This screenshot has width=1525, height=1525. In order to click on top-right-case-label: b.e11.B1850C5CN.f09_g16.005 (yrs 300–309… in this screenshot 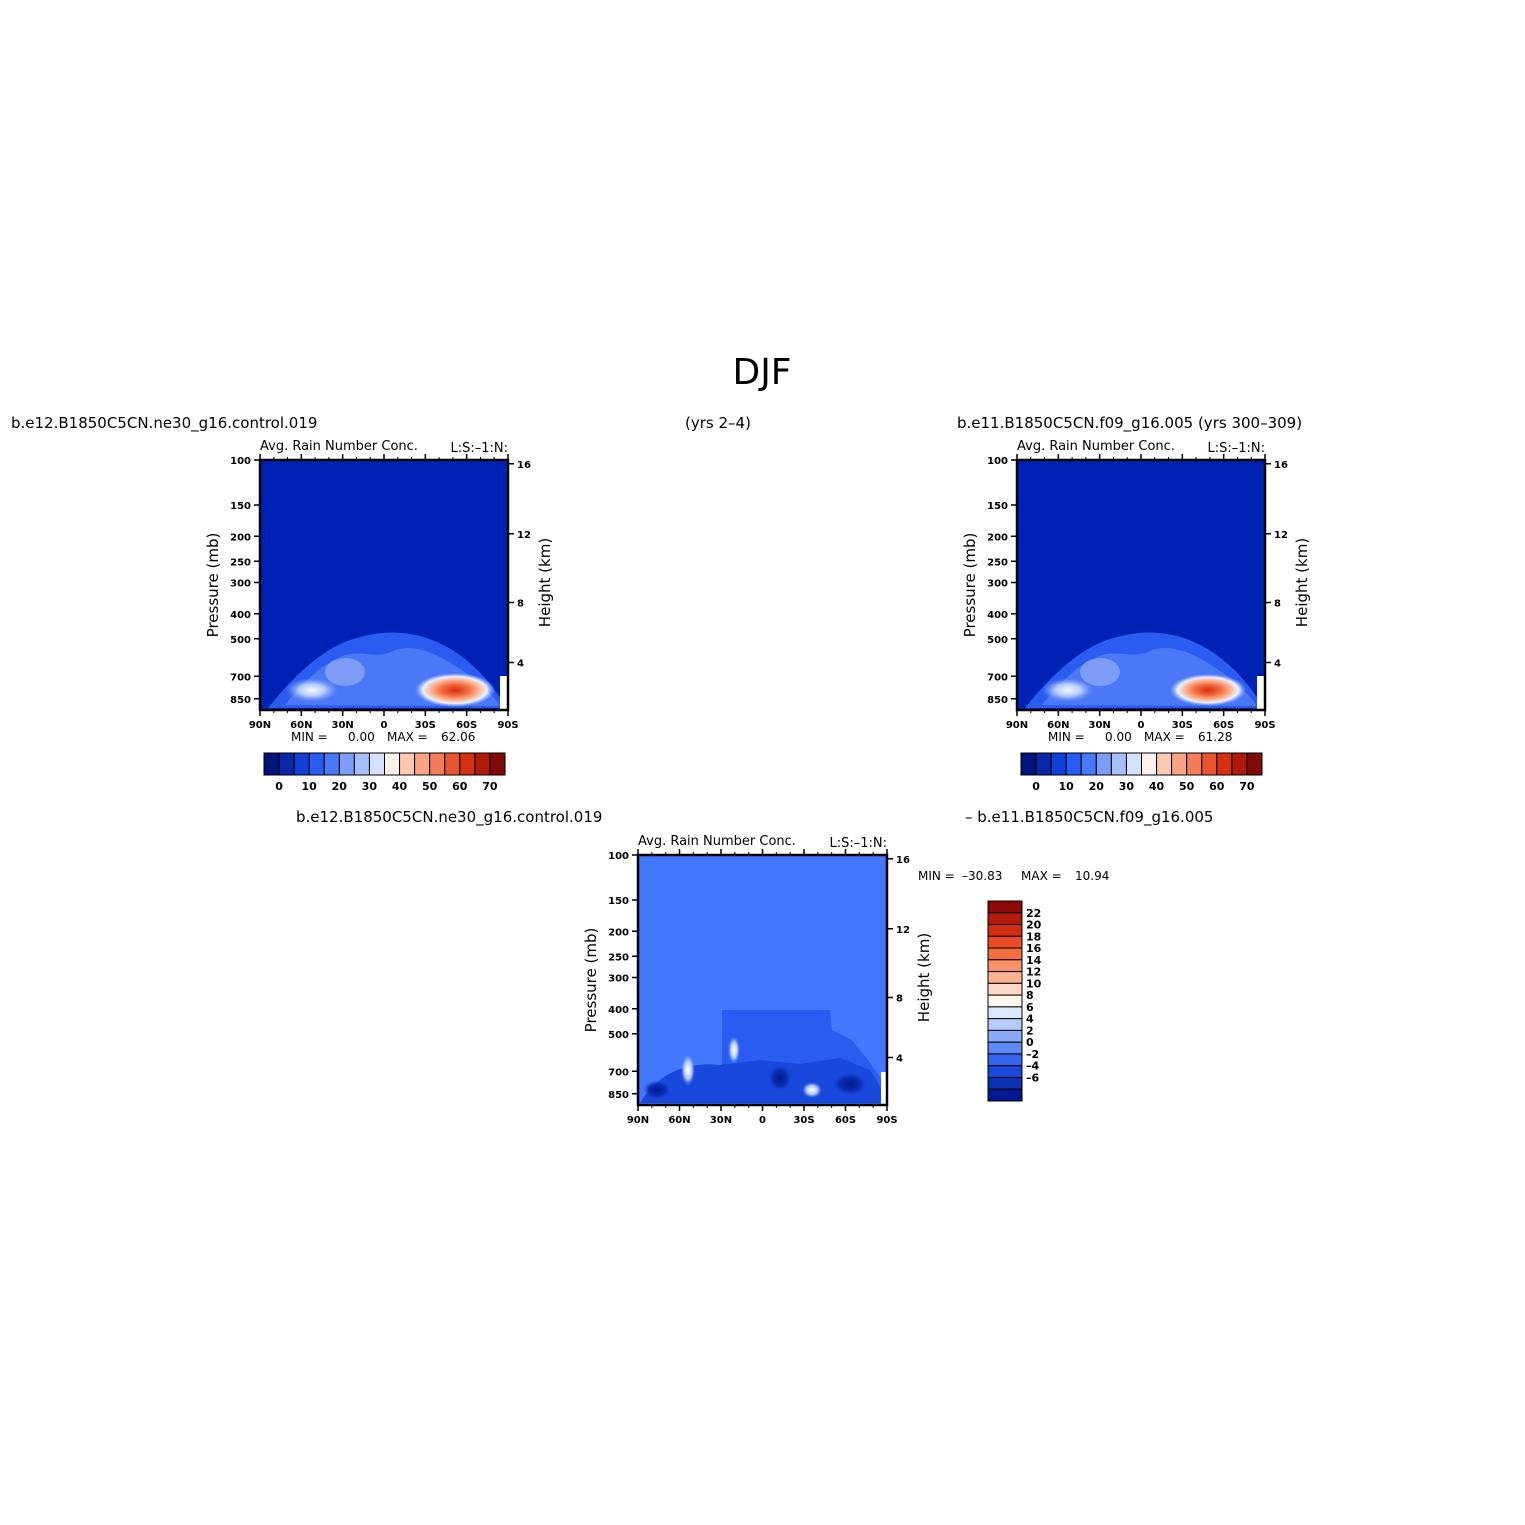, I will do `click(1129, 423)`.